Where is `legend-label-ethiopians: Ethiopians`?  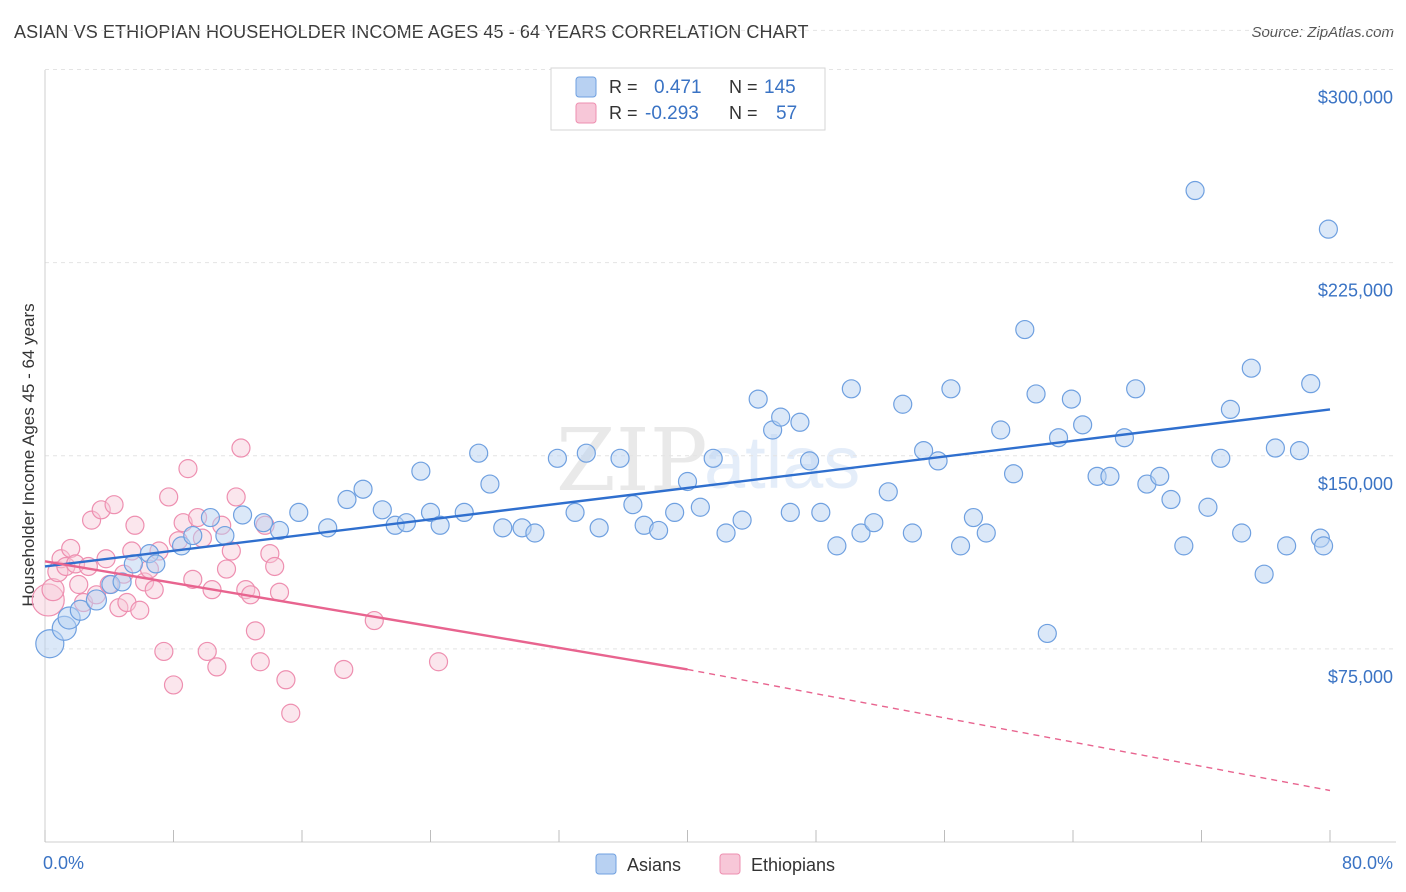
legend-label-ethiopians: Ethiopians is located at coordinates (793, 865).